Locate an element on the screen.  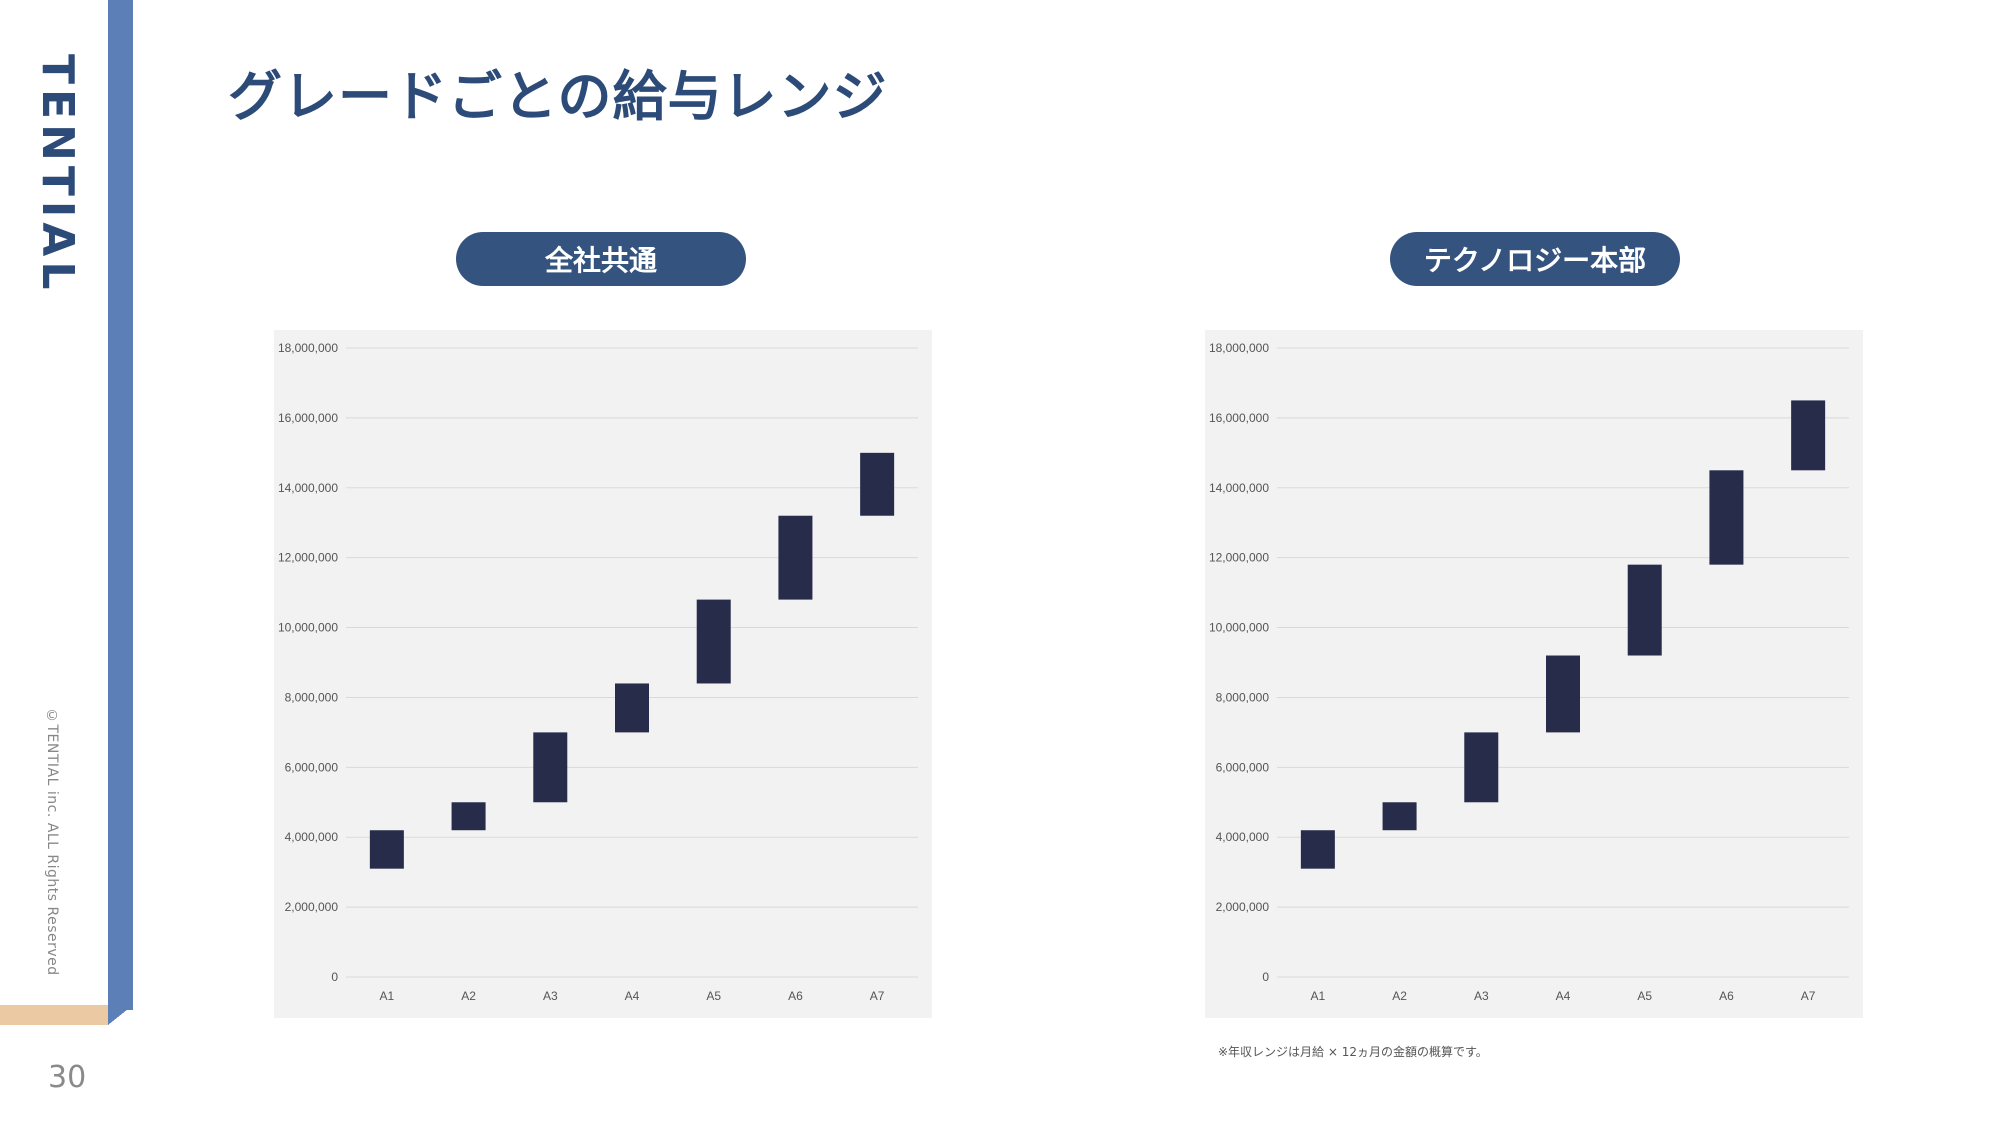
chart-title-technology-division: テクノロジー本部 is located at coordinates (1535, 259).